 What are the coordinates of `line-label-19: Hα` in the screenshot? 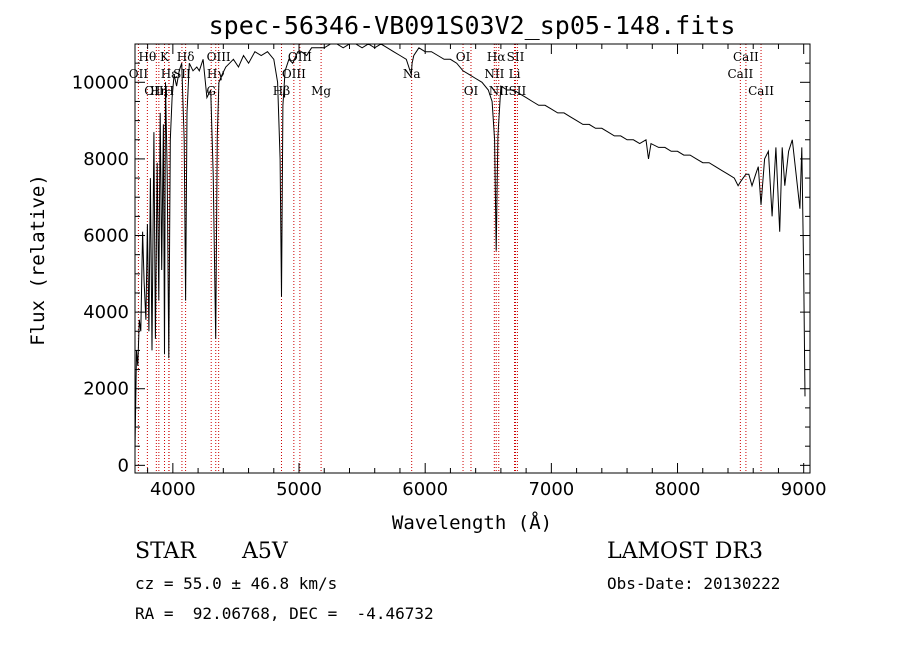 It's located at (496, 57).